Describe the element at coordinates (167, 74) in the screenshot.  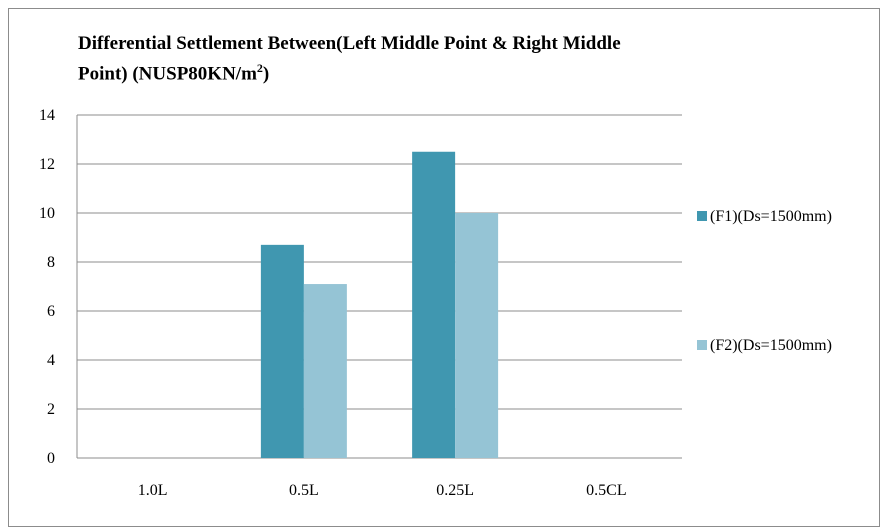
I see `chart-title-line2: Point) (NUSP80KN/m` at that location.